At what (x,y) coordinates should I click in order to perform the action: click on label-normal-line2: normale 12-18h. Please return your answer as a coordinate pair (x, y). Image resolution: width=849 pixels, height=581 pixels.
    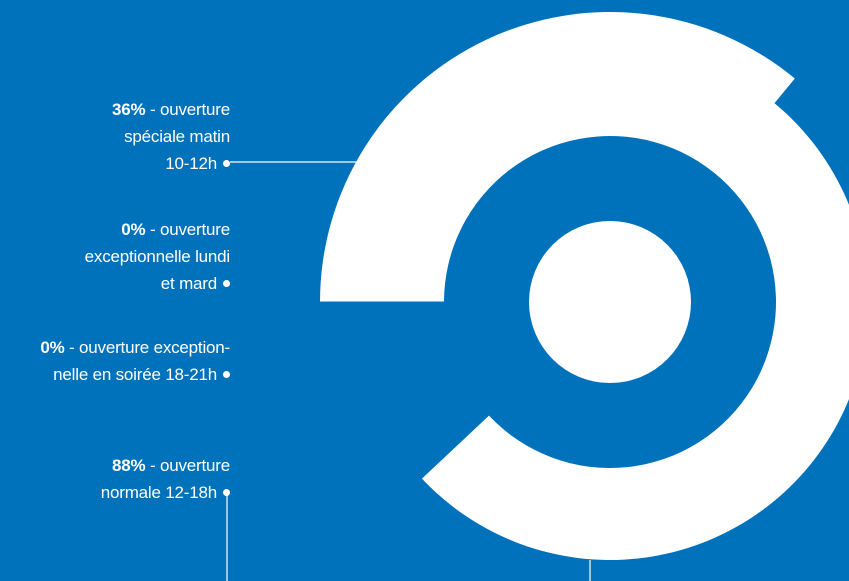
    Looking at the image, I should click on (158, 492).